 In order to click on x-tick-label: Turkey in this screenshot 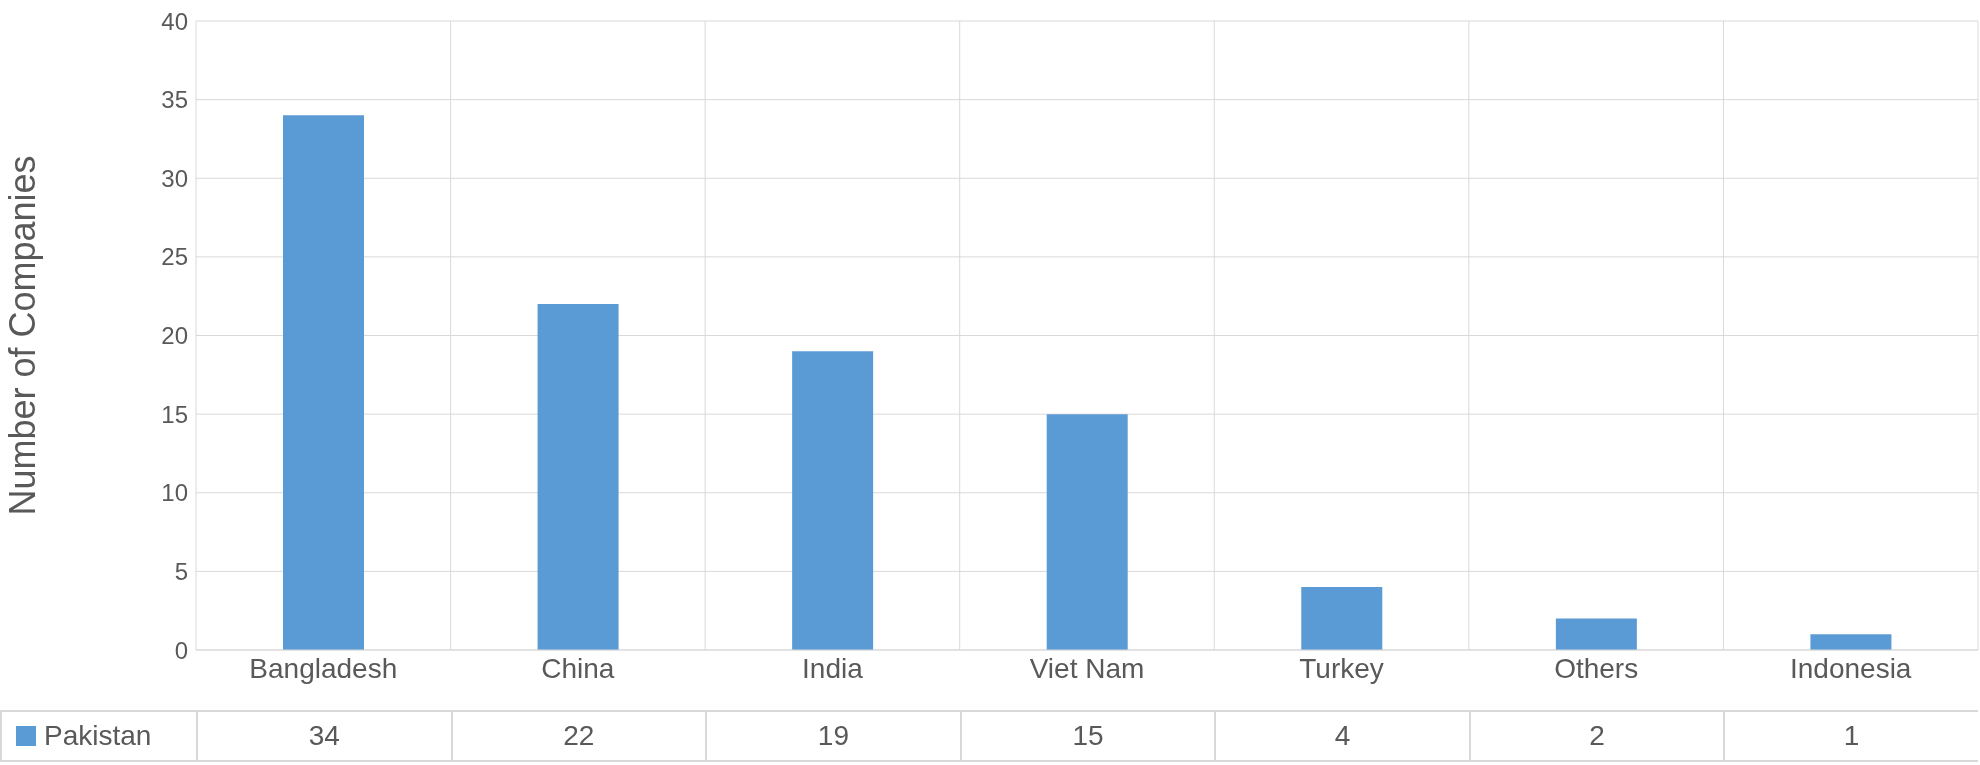, I will do `click(1341, 668)`.